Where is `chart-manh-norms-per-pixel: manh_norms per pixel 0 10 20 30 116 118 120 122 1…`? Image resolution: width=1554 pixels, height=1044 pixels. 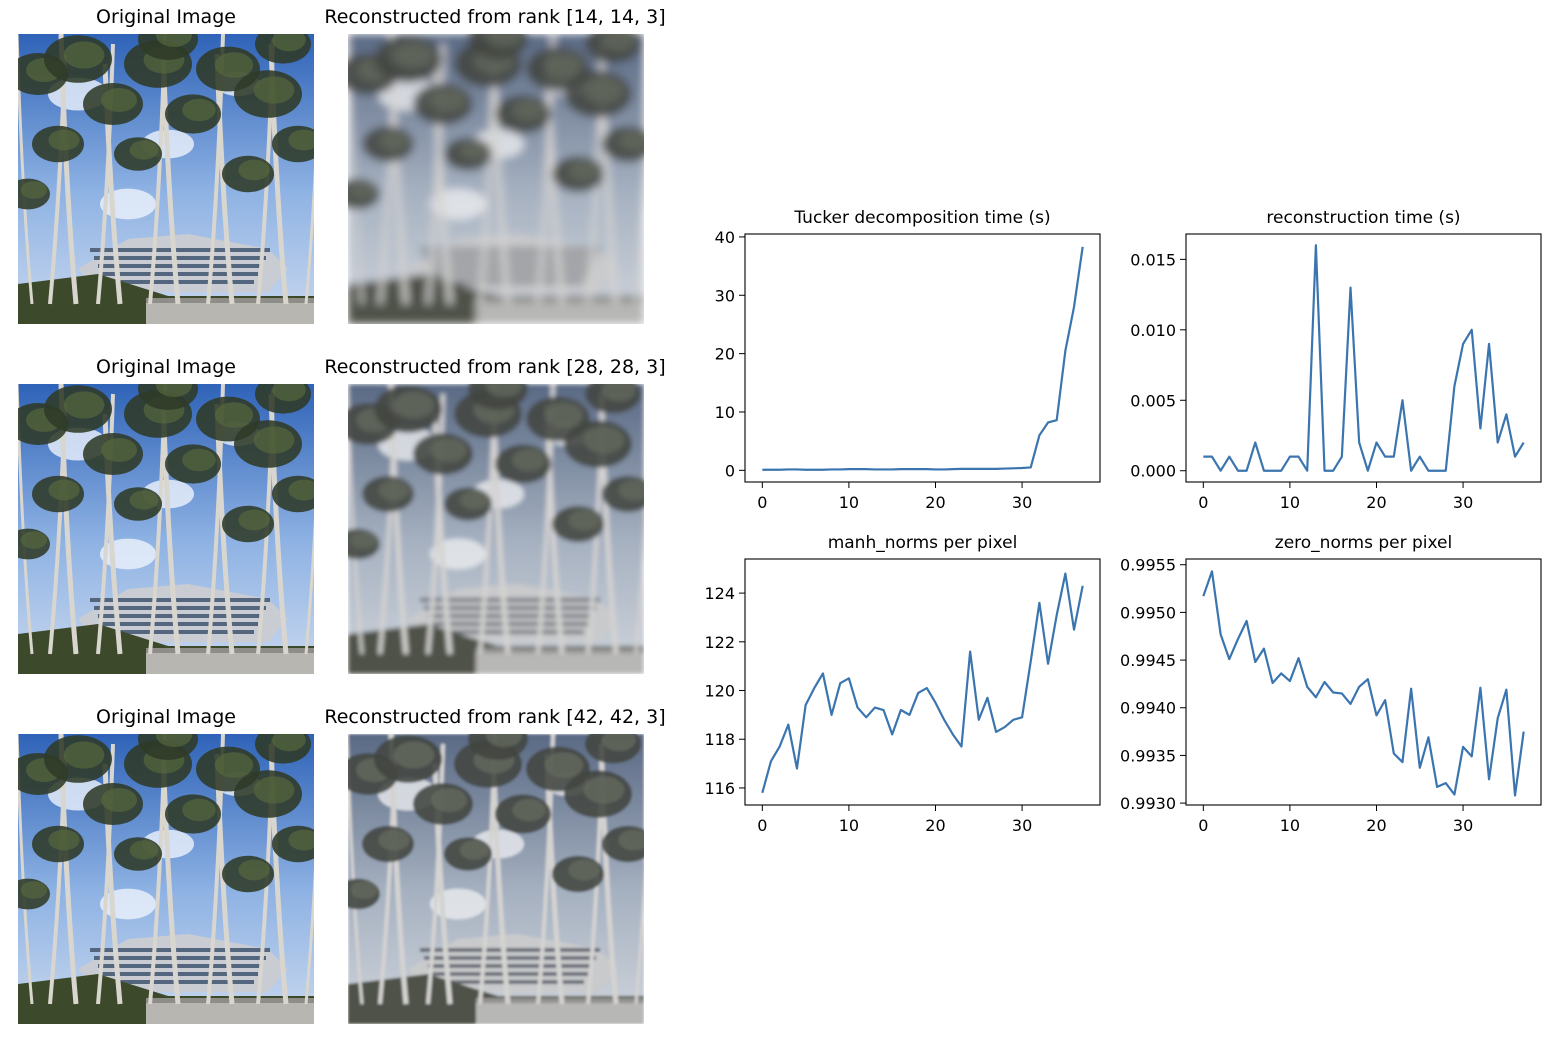 chart-manh-norms-per-pixel: manh_norms per pixel 0 10 20 30 116 118 120 122 1… is located at coordinates (902, 684).